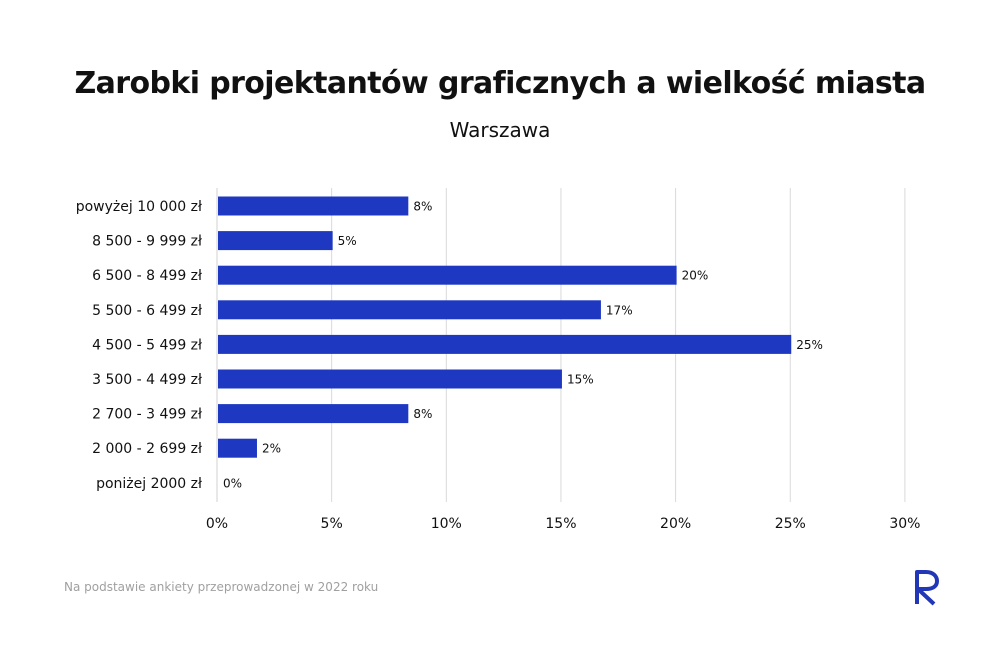 The image size is (1000, 669). What do you see at coordinates (904, 524) in the screenshot?
I see `x-tick-label: 30%` at bounding box center [904, 524].